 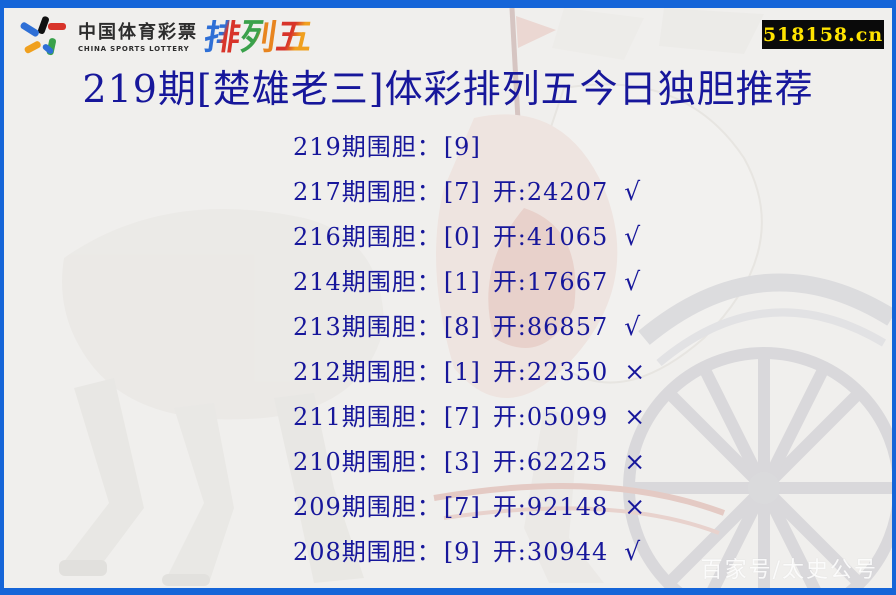 I want to click on prediction-row: 209期围胆：[7] 开:92148 ×, so click(x=469, y=506).